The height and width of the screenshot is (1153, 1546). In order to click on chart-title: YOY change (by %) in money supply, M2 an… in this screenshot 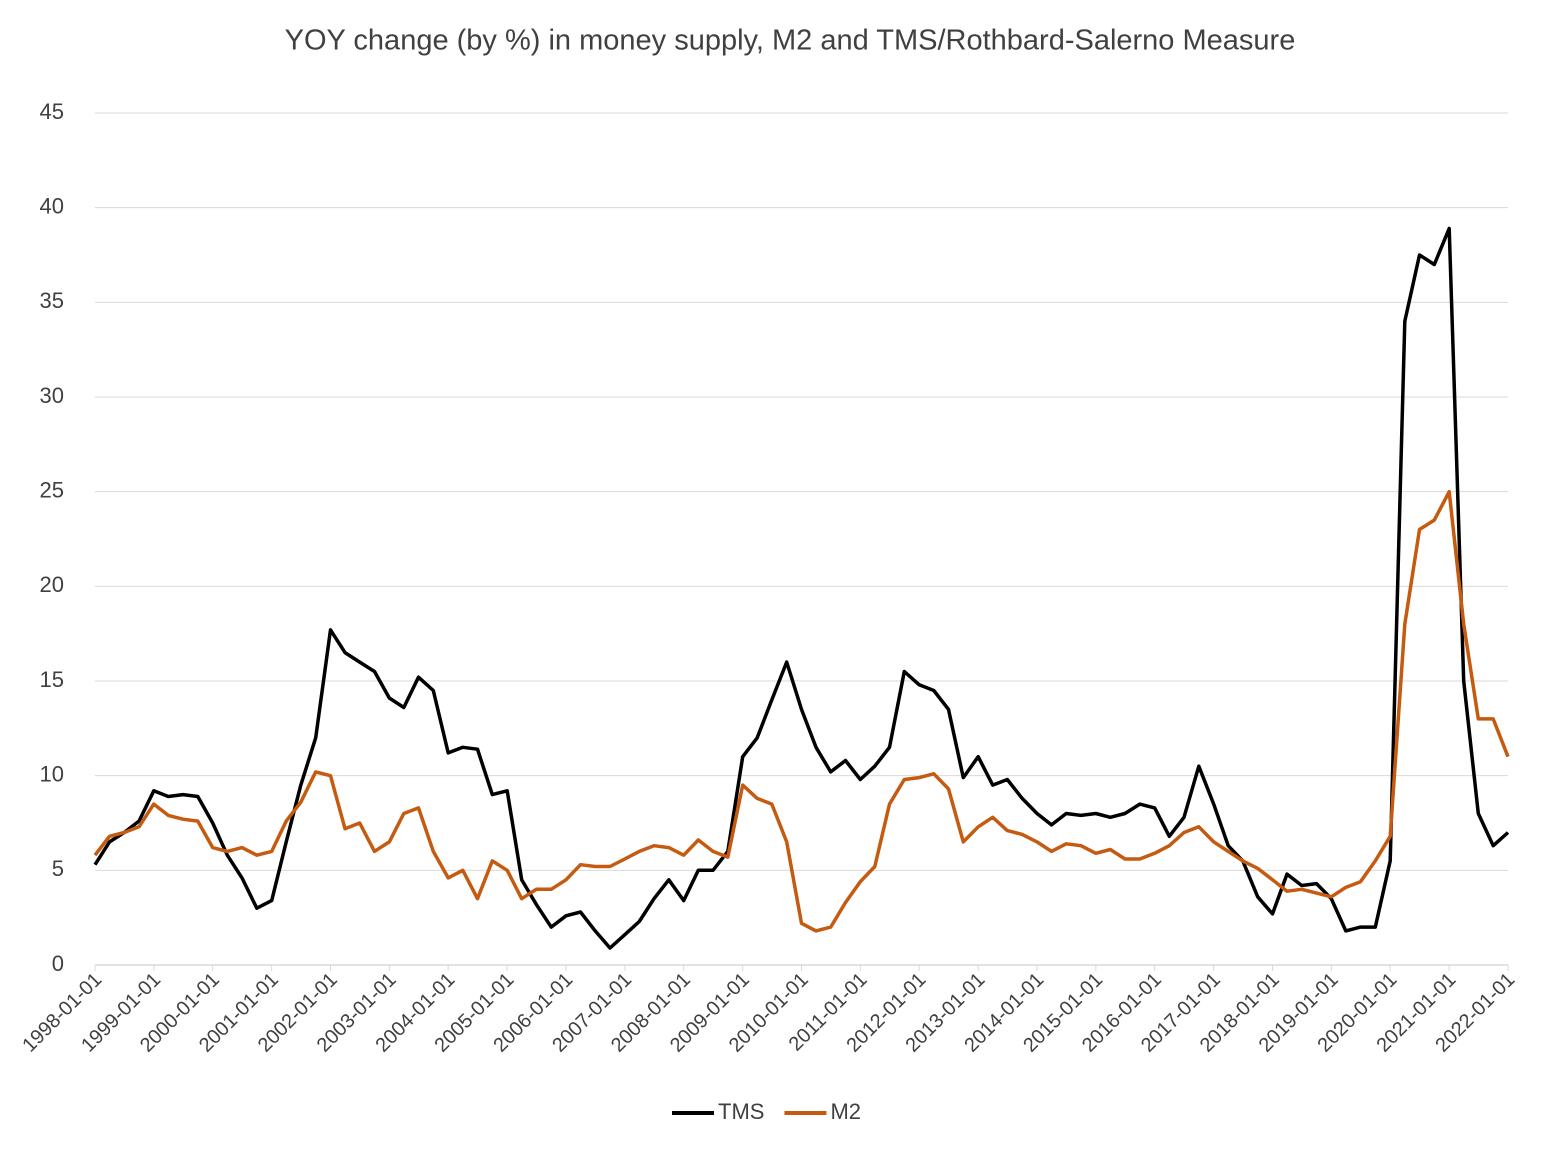, I will do `click(790, 41)`.